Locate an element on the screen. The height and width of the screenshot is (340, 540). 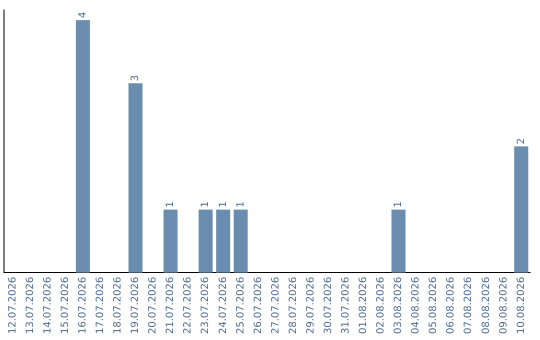
x-tick-label: 21.07.2026 is located at coordinates (170, 305).